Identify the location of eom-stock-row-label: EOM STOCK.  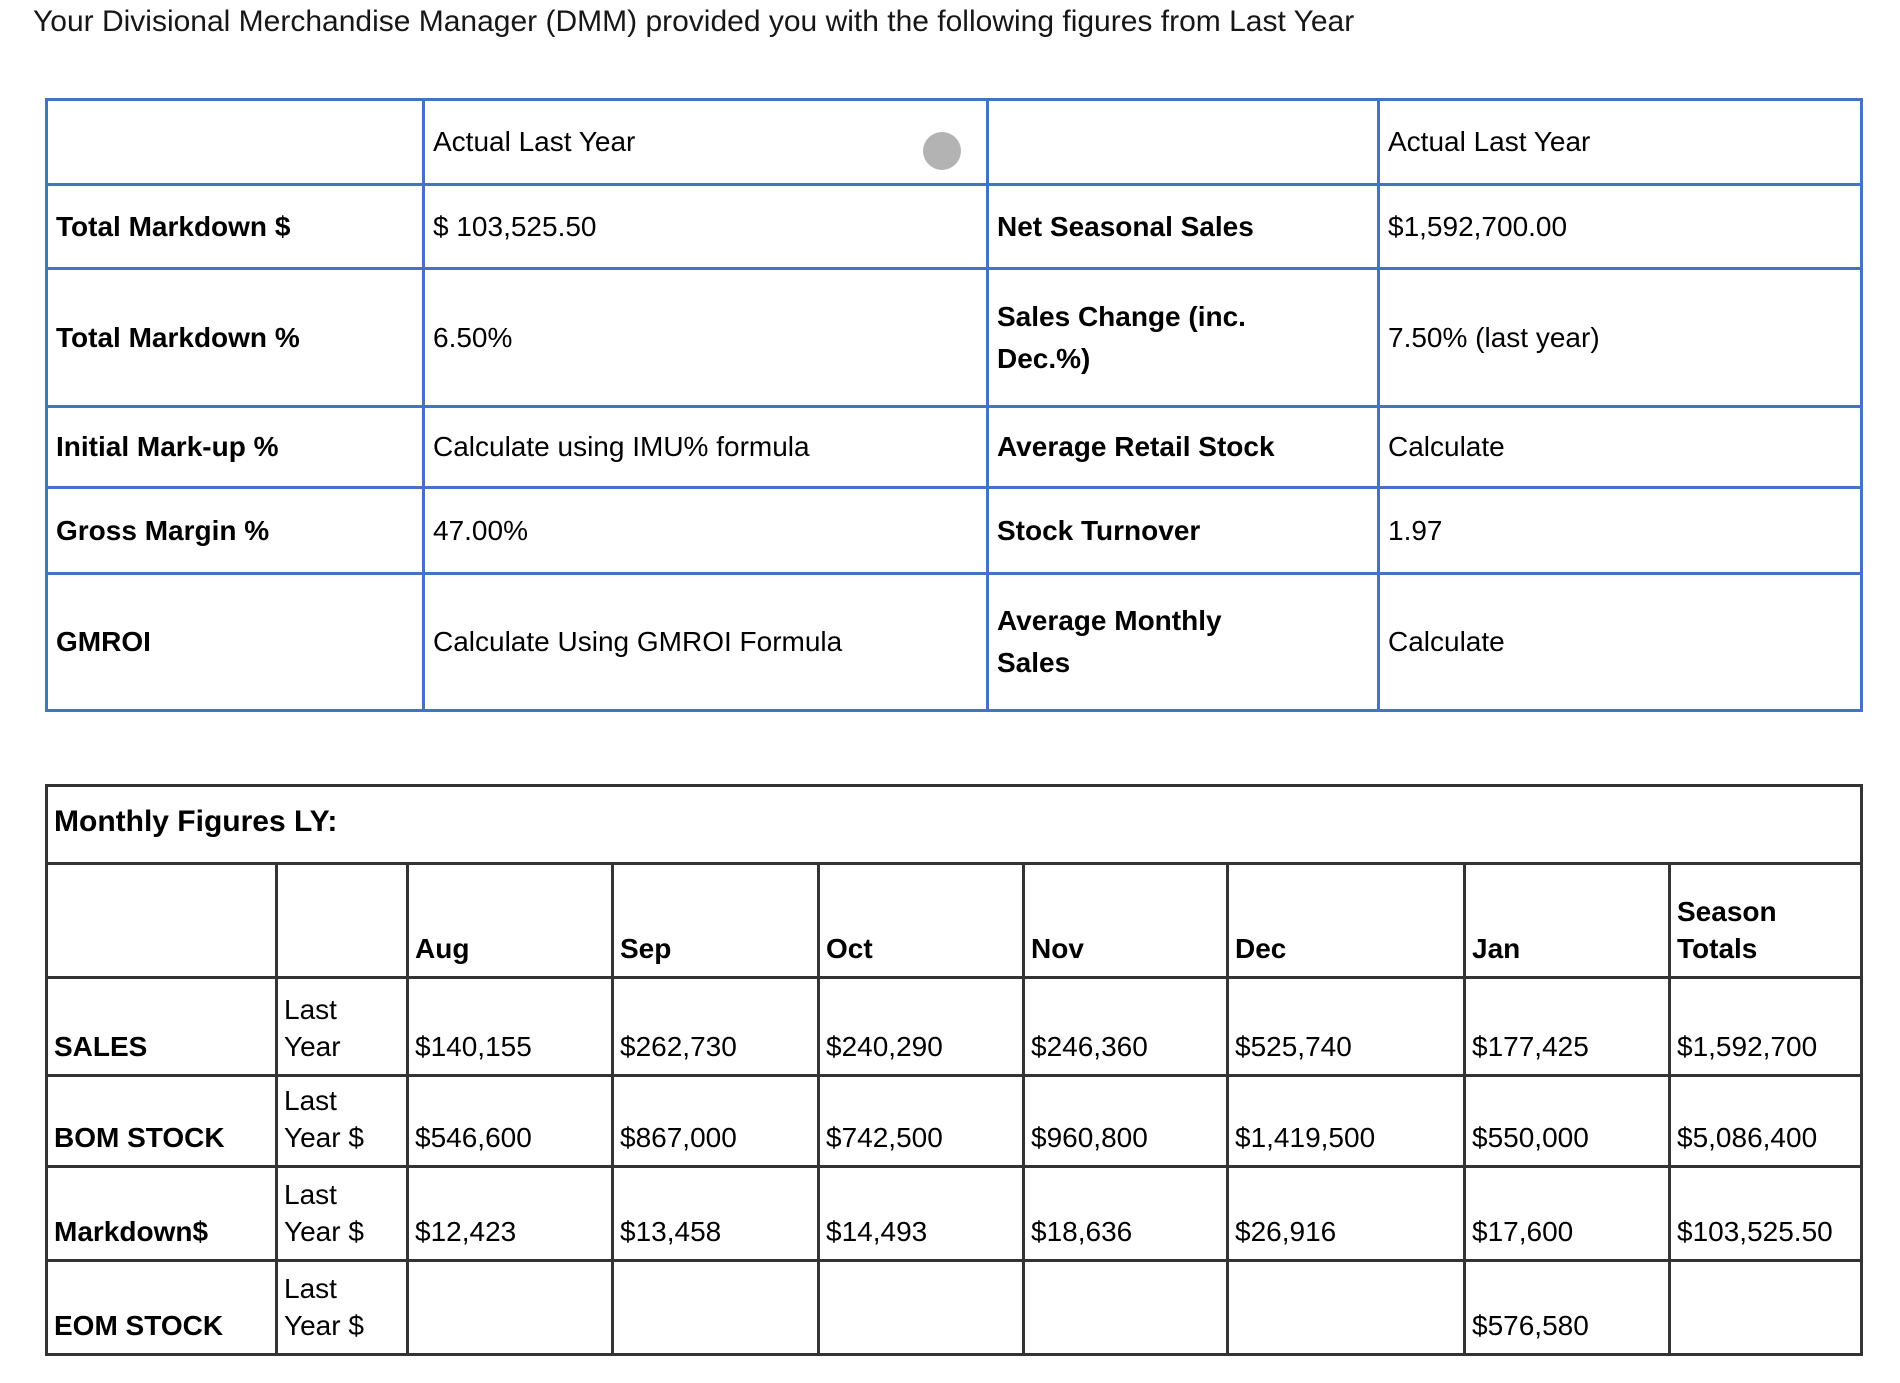
(161, 1307).